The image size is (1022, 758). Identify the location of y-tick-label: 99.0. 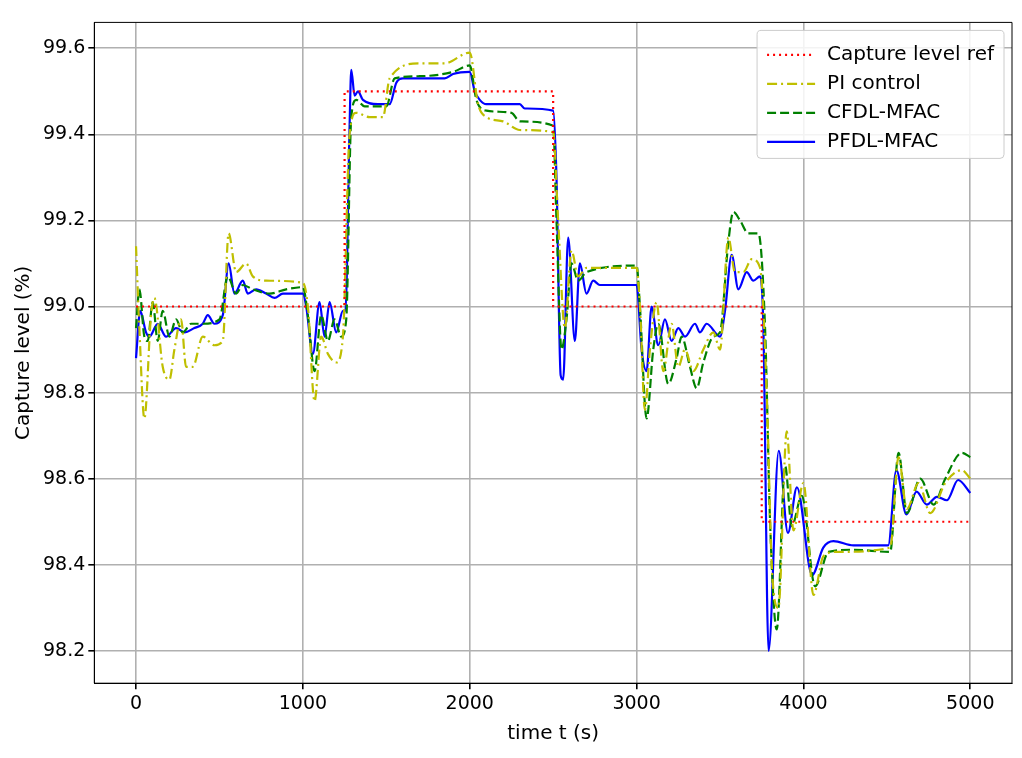
(64, 304).